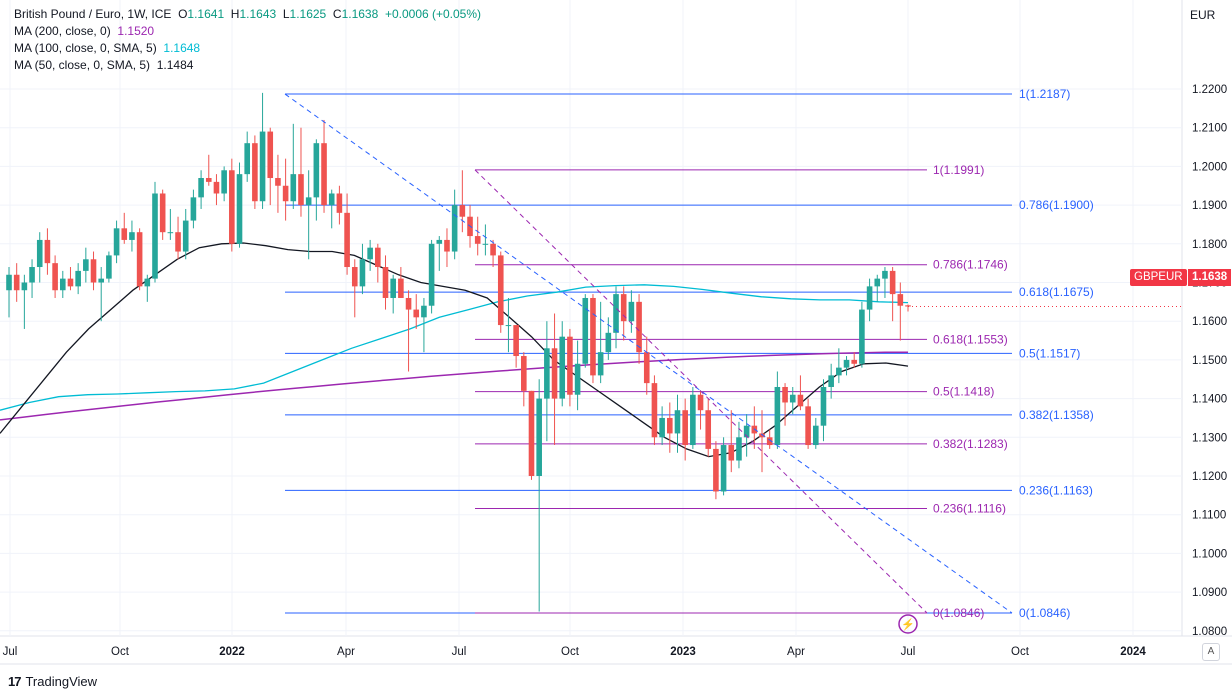 This screenshot has width=1232, height=691. I want to click on time-tick-label: 2023, so click(683, 652).